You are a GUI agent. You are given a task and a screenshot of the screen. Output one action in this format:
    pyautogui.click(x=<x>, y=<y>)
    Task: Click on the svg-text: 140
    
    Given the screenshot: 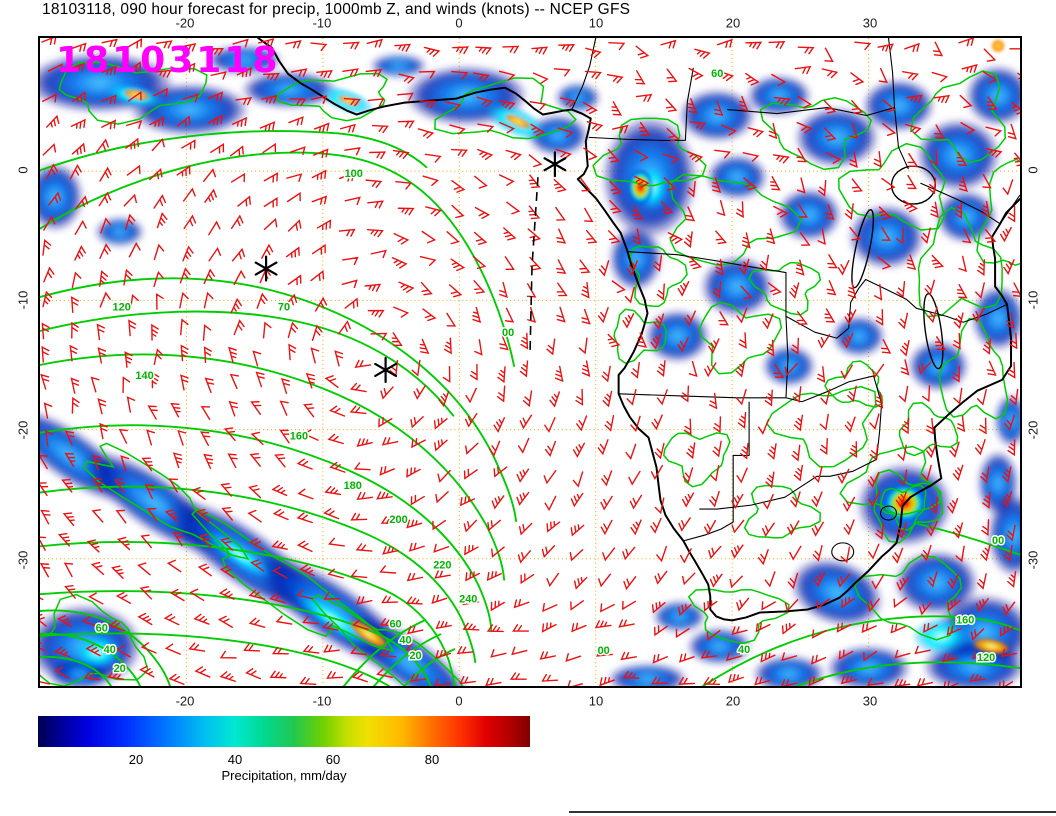 What is the action you would take?
    pyautogui.click(x=144, y=376)
    